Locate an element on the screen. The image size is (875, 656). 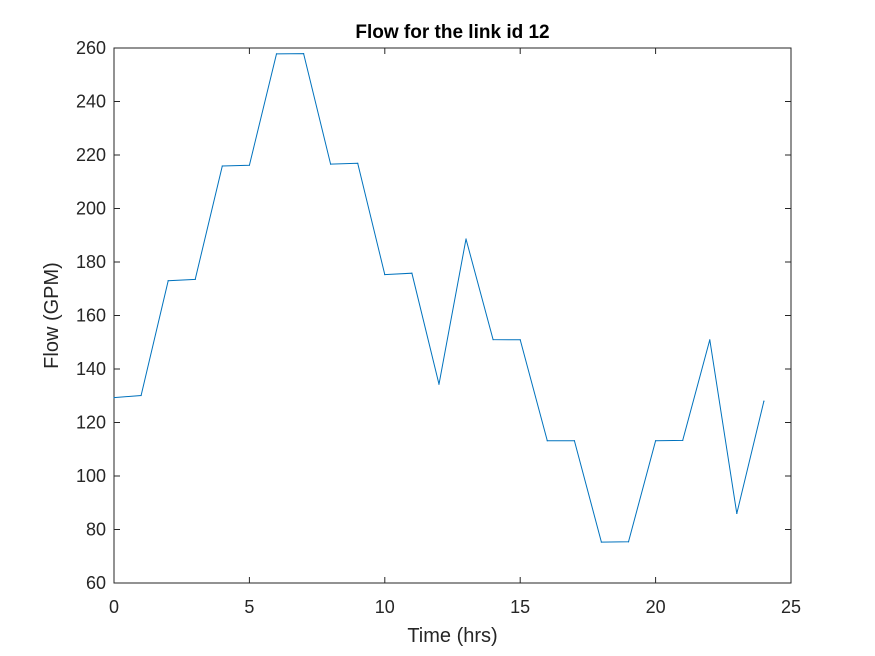
y-tick-label: 60 is located at coordinates (96, 583).